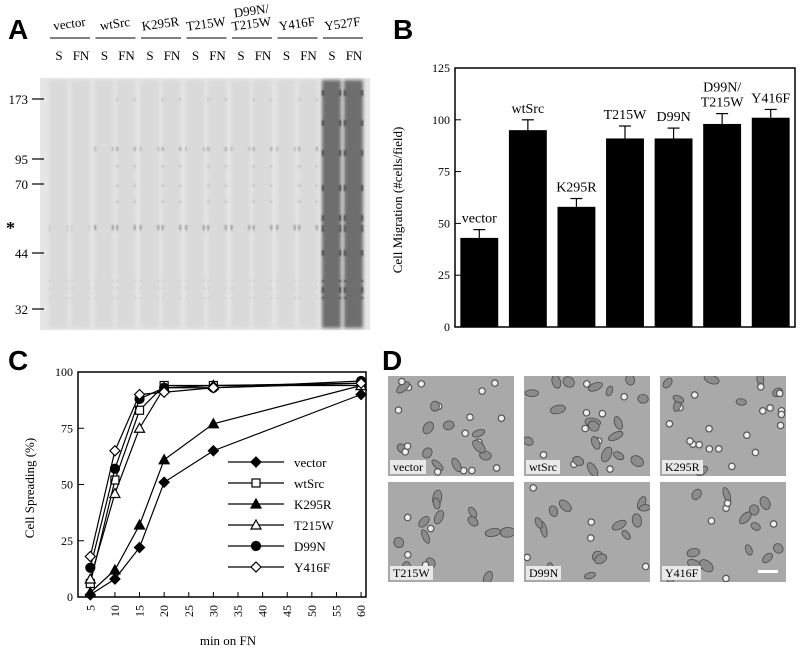  Describe the element at coordinates (441, 68) in the screenshot. I see `bar-ytick-label: 125` at that location.